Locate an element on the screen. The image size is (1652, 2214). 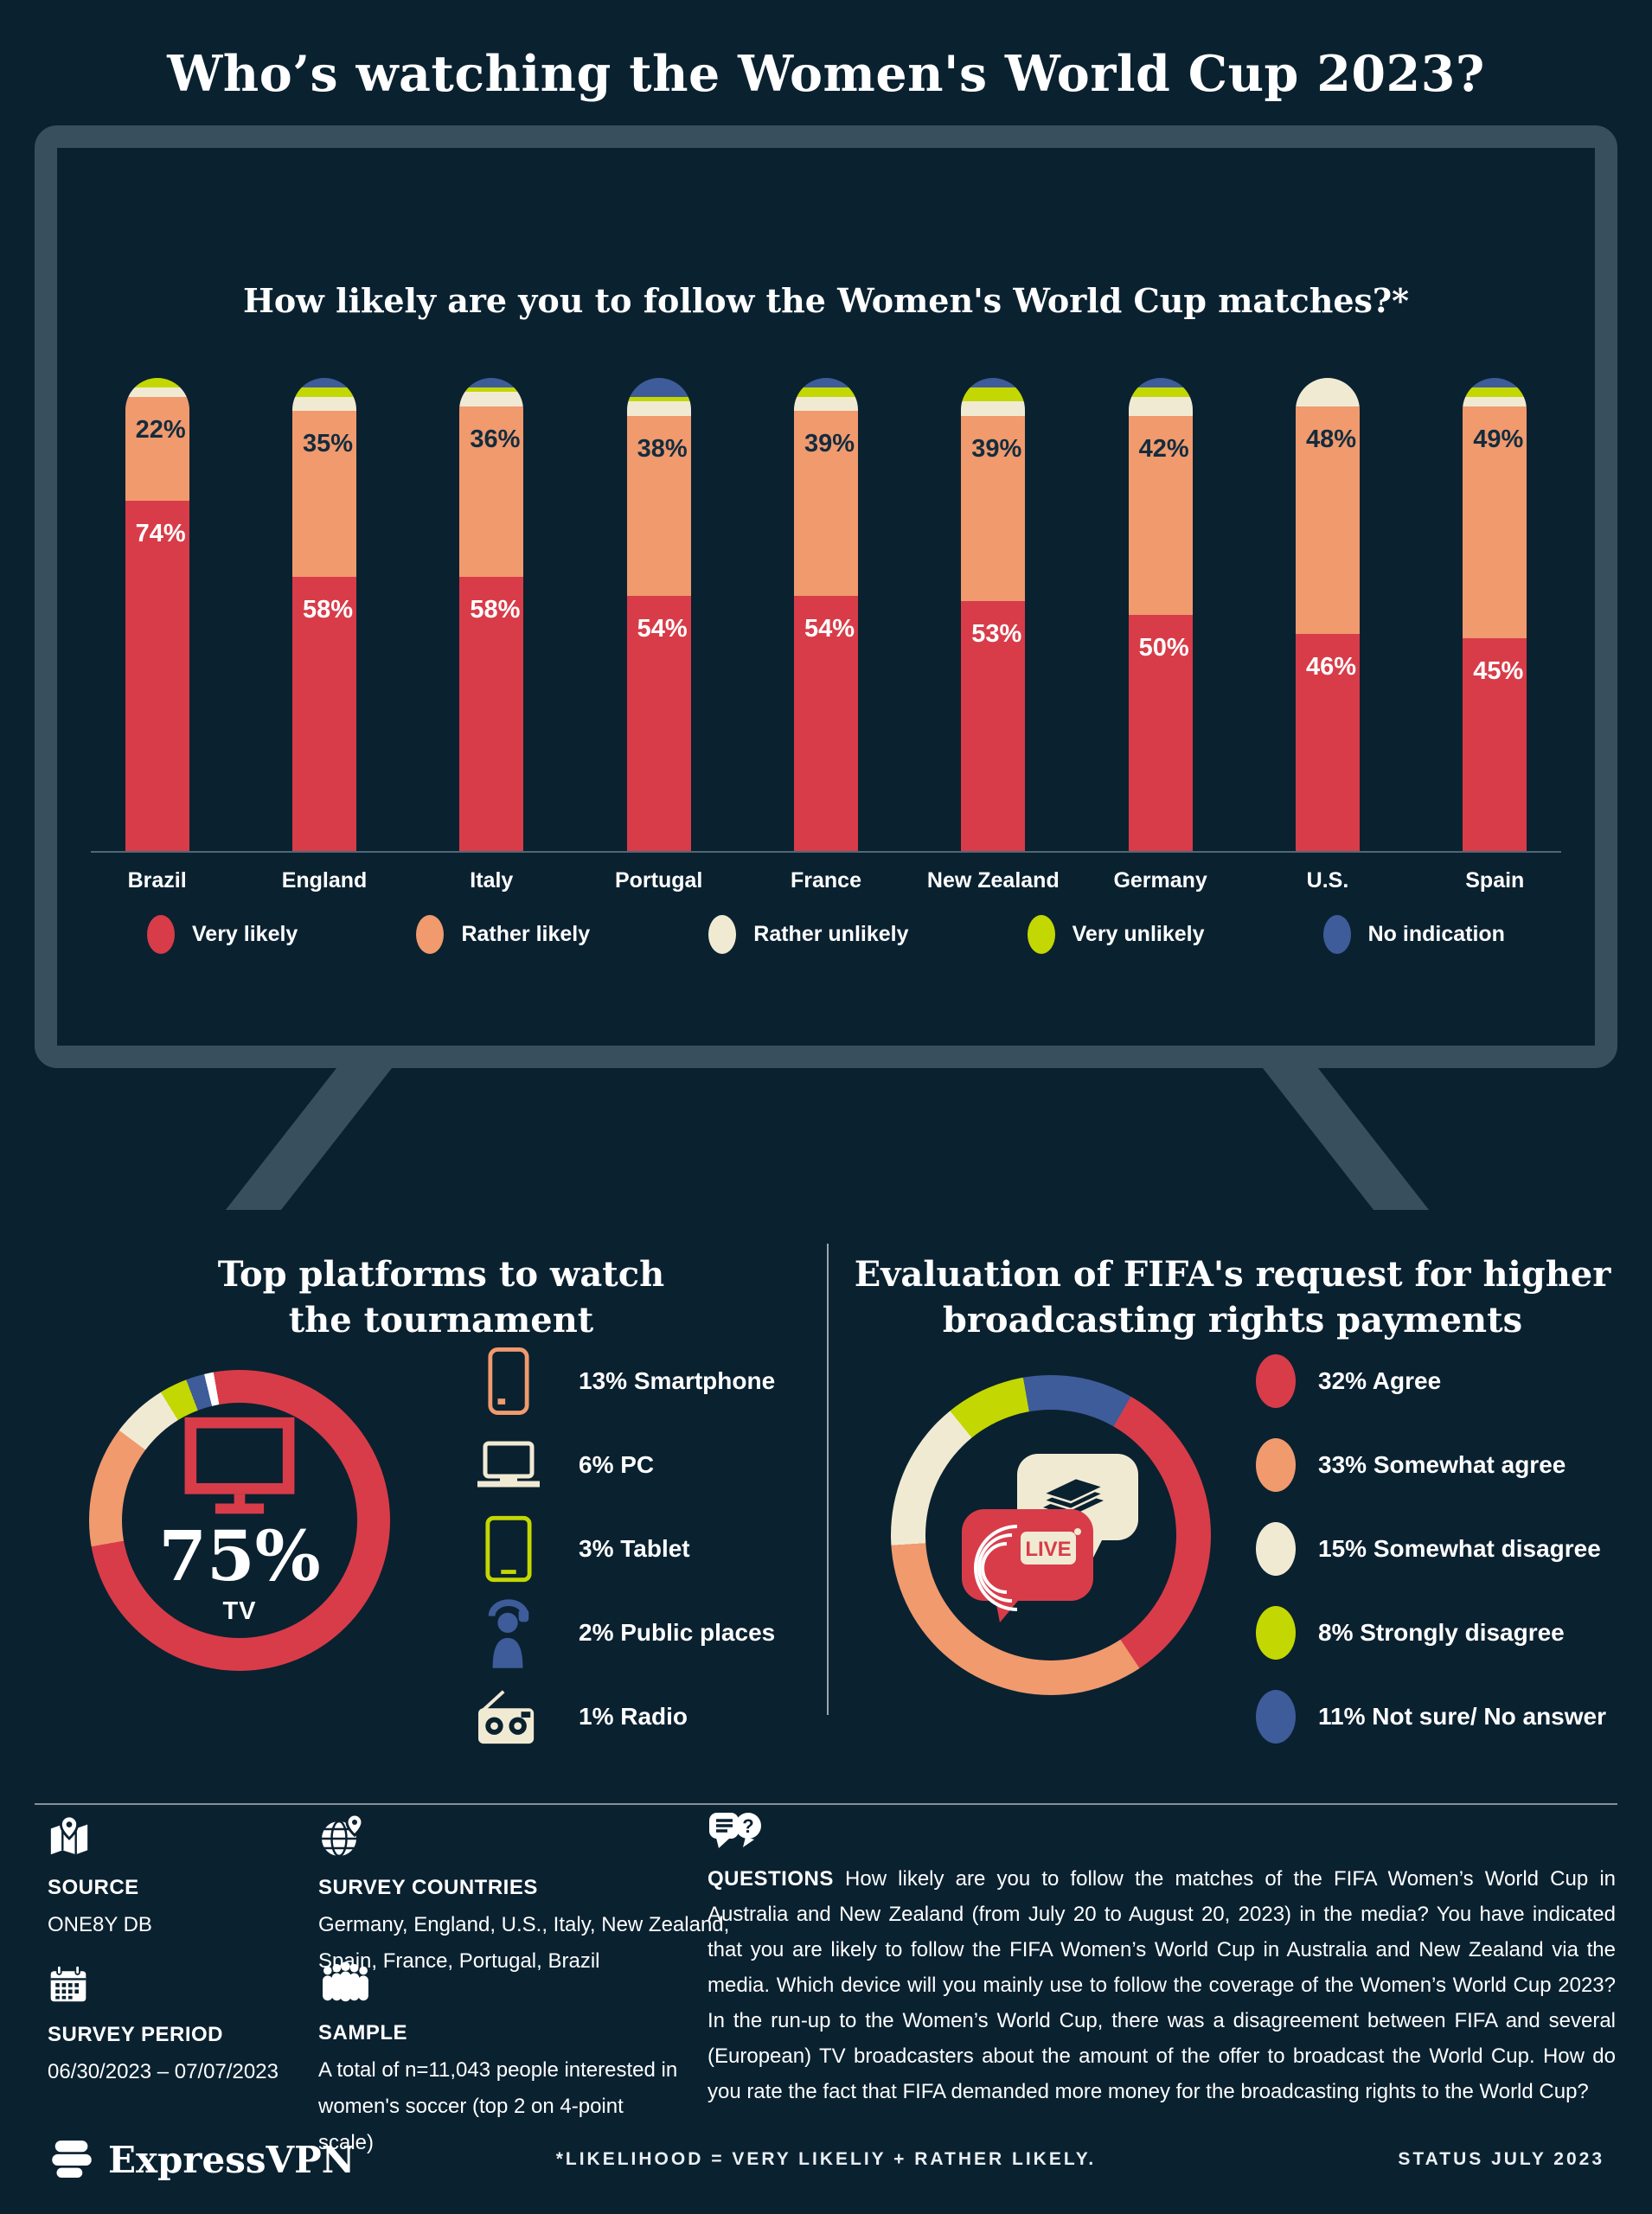
people-group-icon is located at coordinates (346, 1981).